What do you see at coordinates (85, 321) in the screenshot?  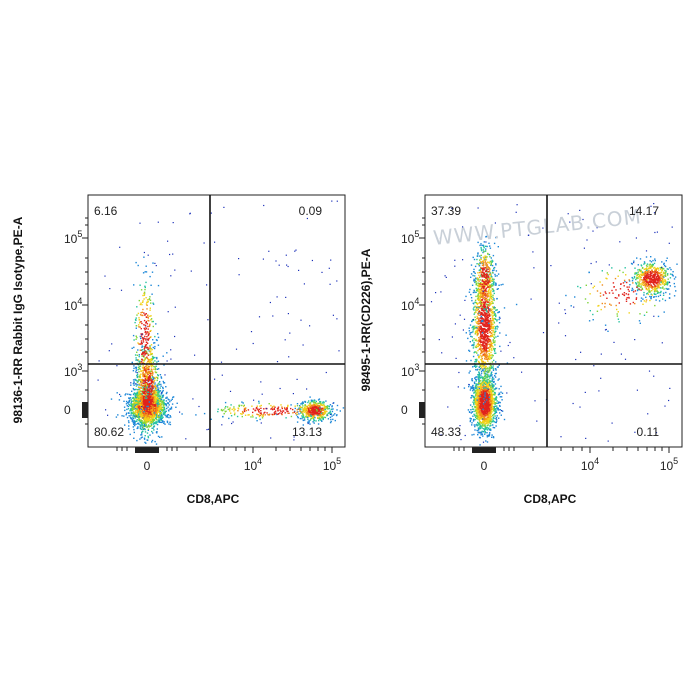 I see `y-axis-left` at bounding box center [85, 321].